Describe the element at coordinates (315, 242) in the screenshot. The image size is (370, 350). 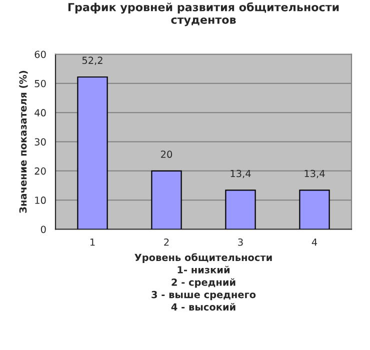
I see `x-tick-label: 4` at that location.